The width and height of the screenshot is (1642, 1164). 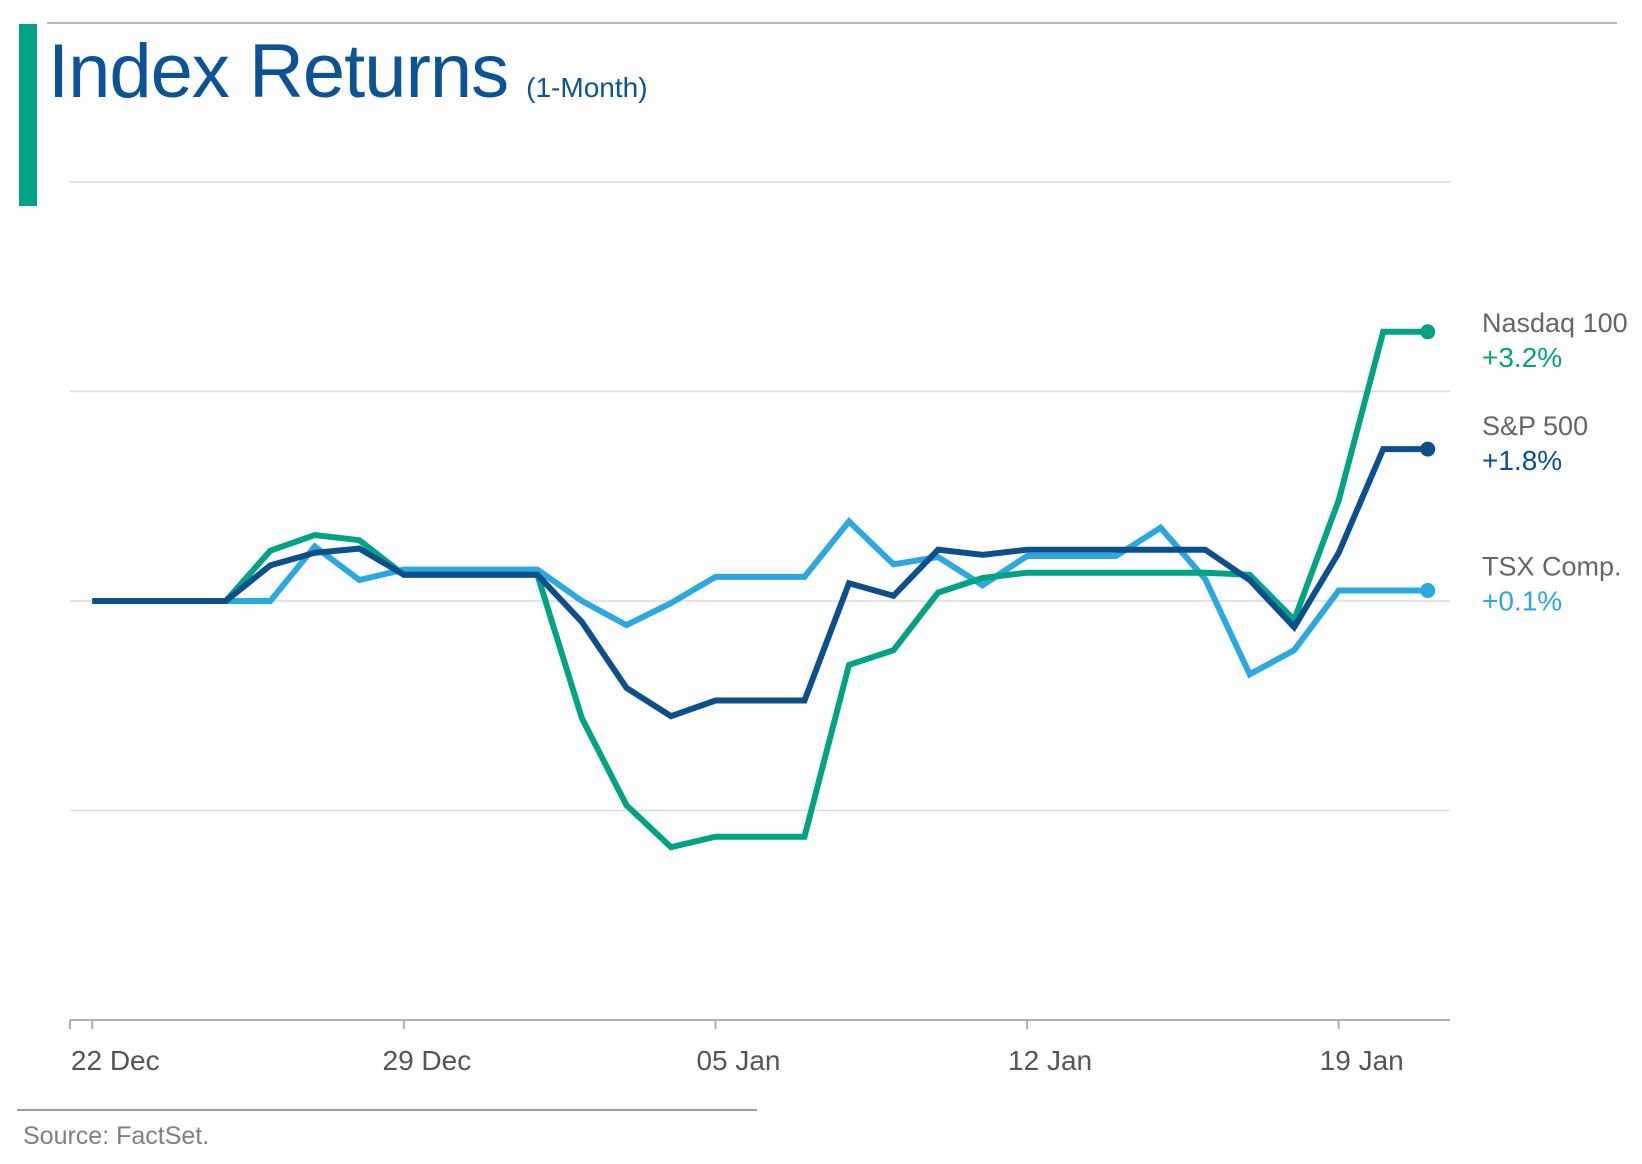 I want to click on source-note: Source: FactSet., so click(x=116, y=1136).